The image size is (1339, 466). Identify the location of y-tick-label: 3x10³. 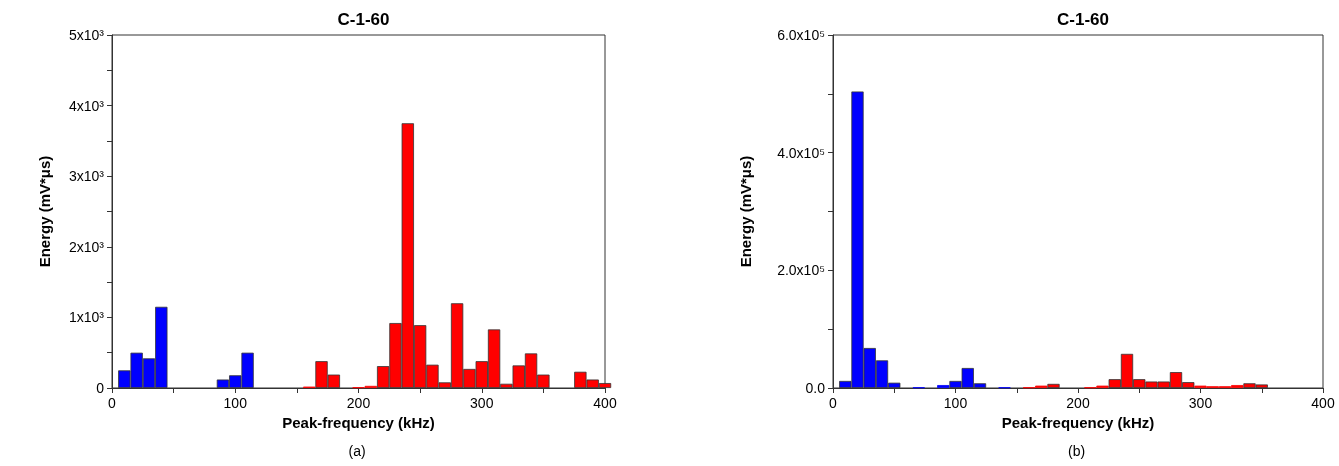
(86, 176).